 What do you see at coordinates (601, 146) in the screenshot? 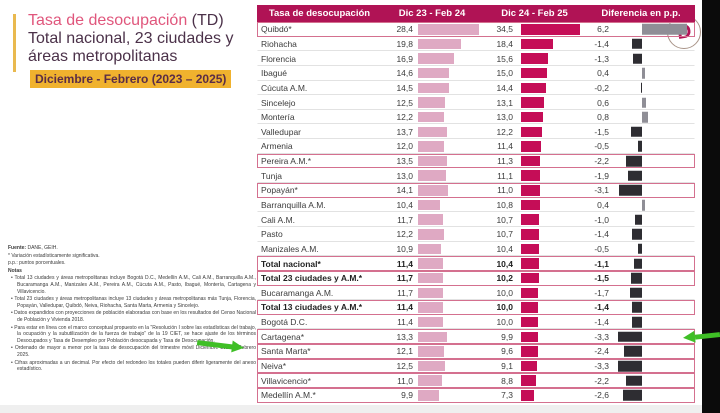
I see `diff-value: -0,5` at bounding box center [601, 146].